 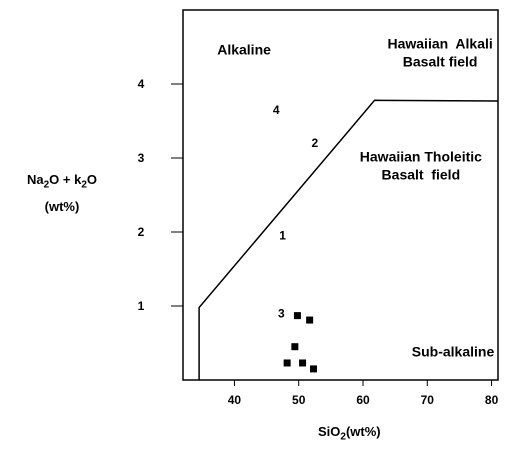 I want to click on region-label: Alkaline, so click(x=244, y=49).